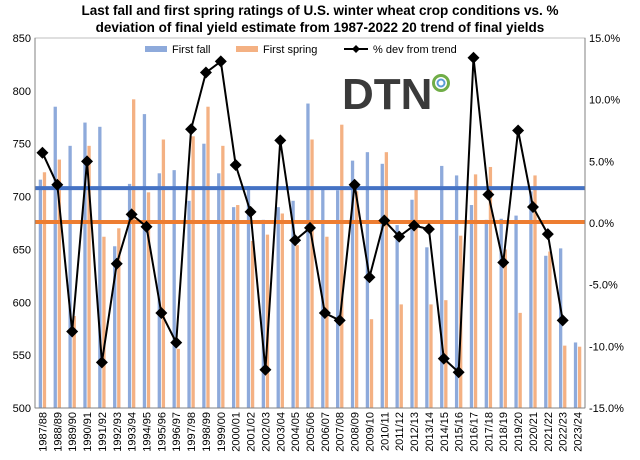  I want to click on x-tick-label: 1998/99, so click(207, 432).